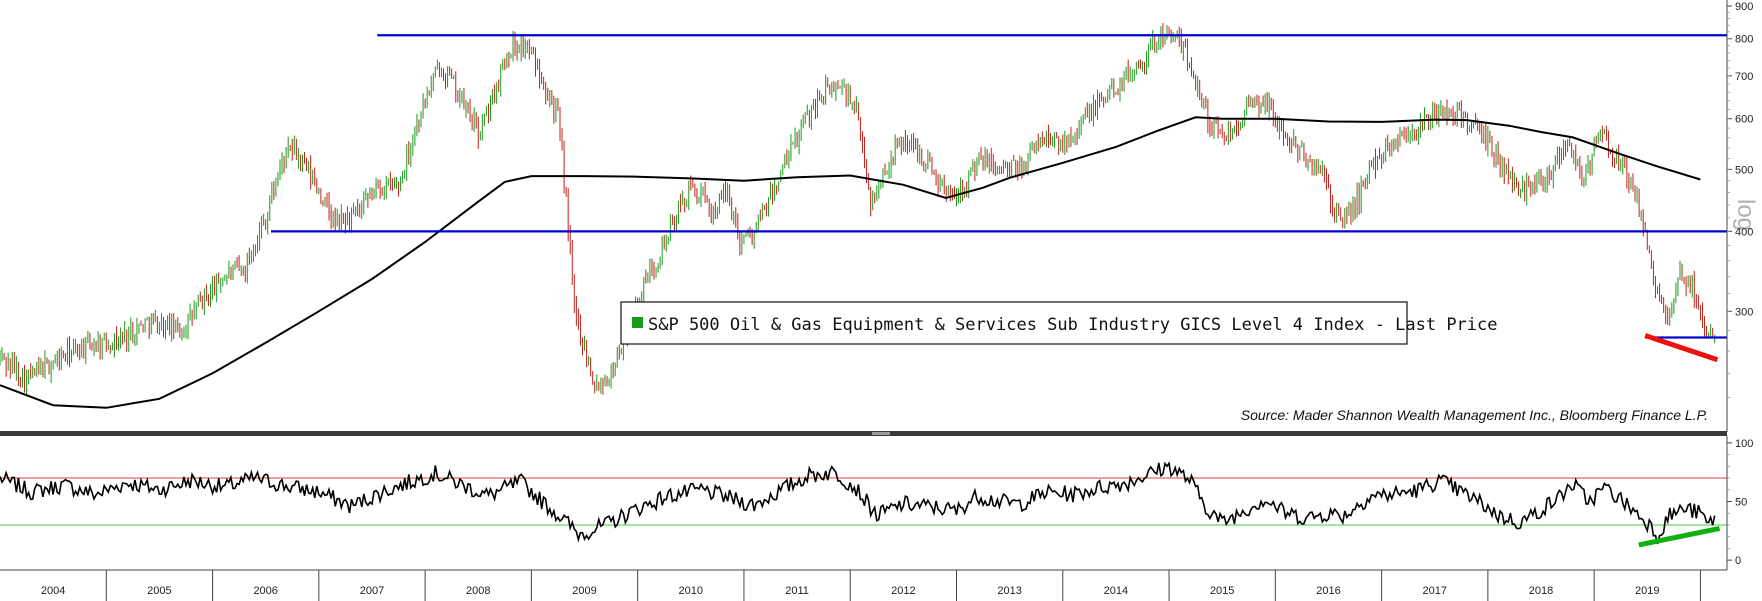 The image size is (1762, 601). What do you see at coordinates (858, 503) in the screenshot?
I see `rsi-line` at bounding box center [858, 503].